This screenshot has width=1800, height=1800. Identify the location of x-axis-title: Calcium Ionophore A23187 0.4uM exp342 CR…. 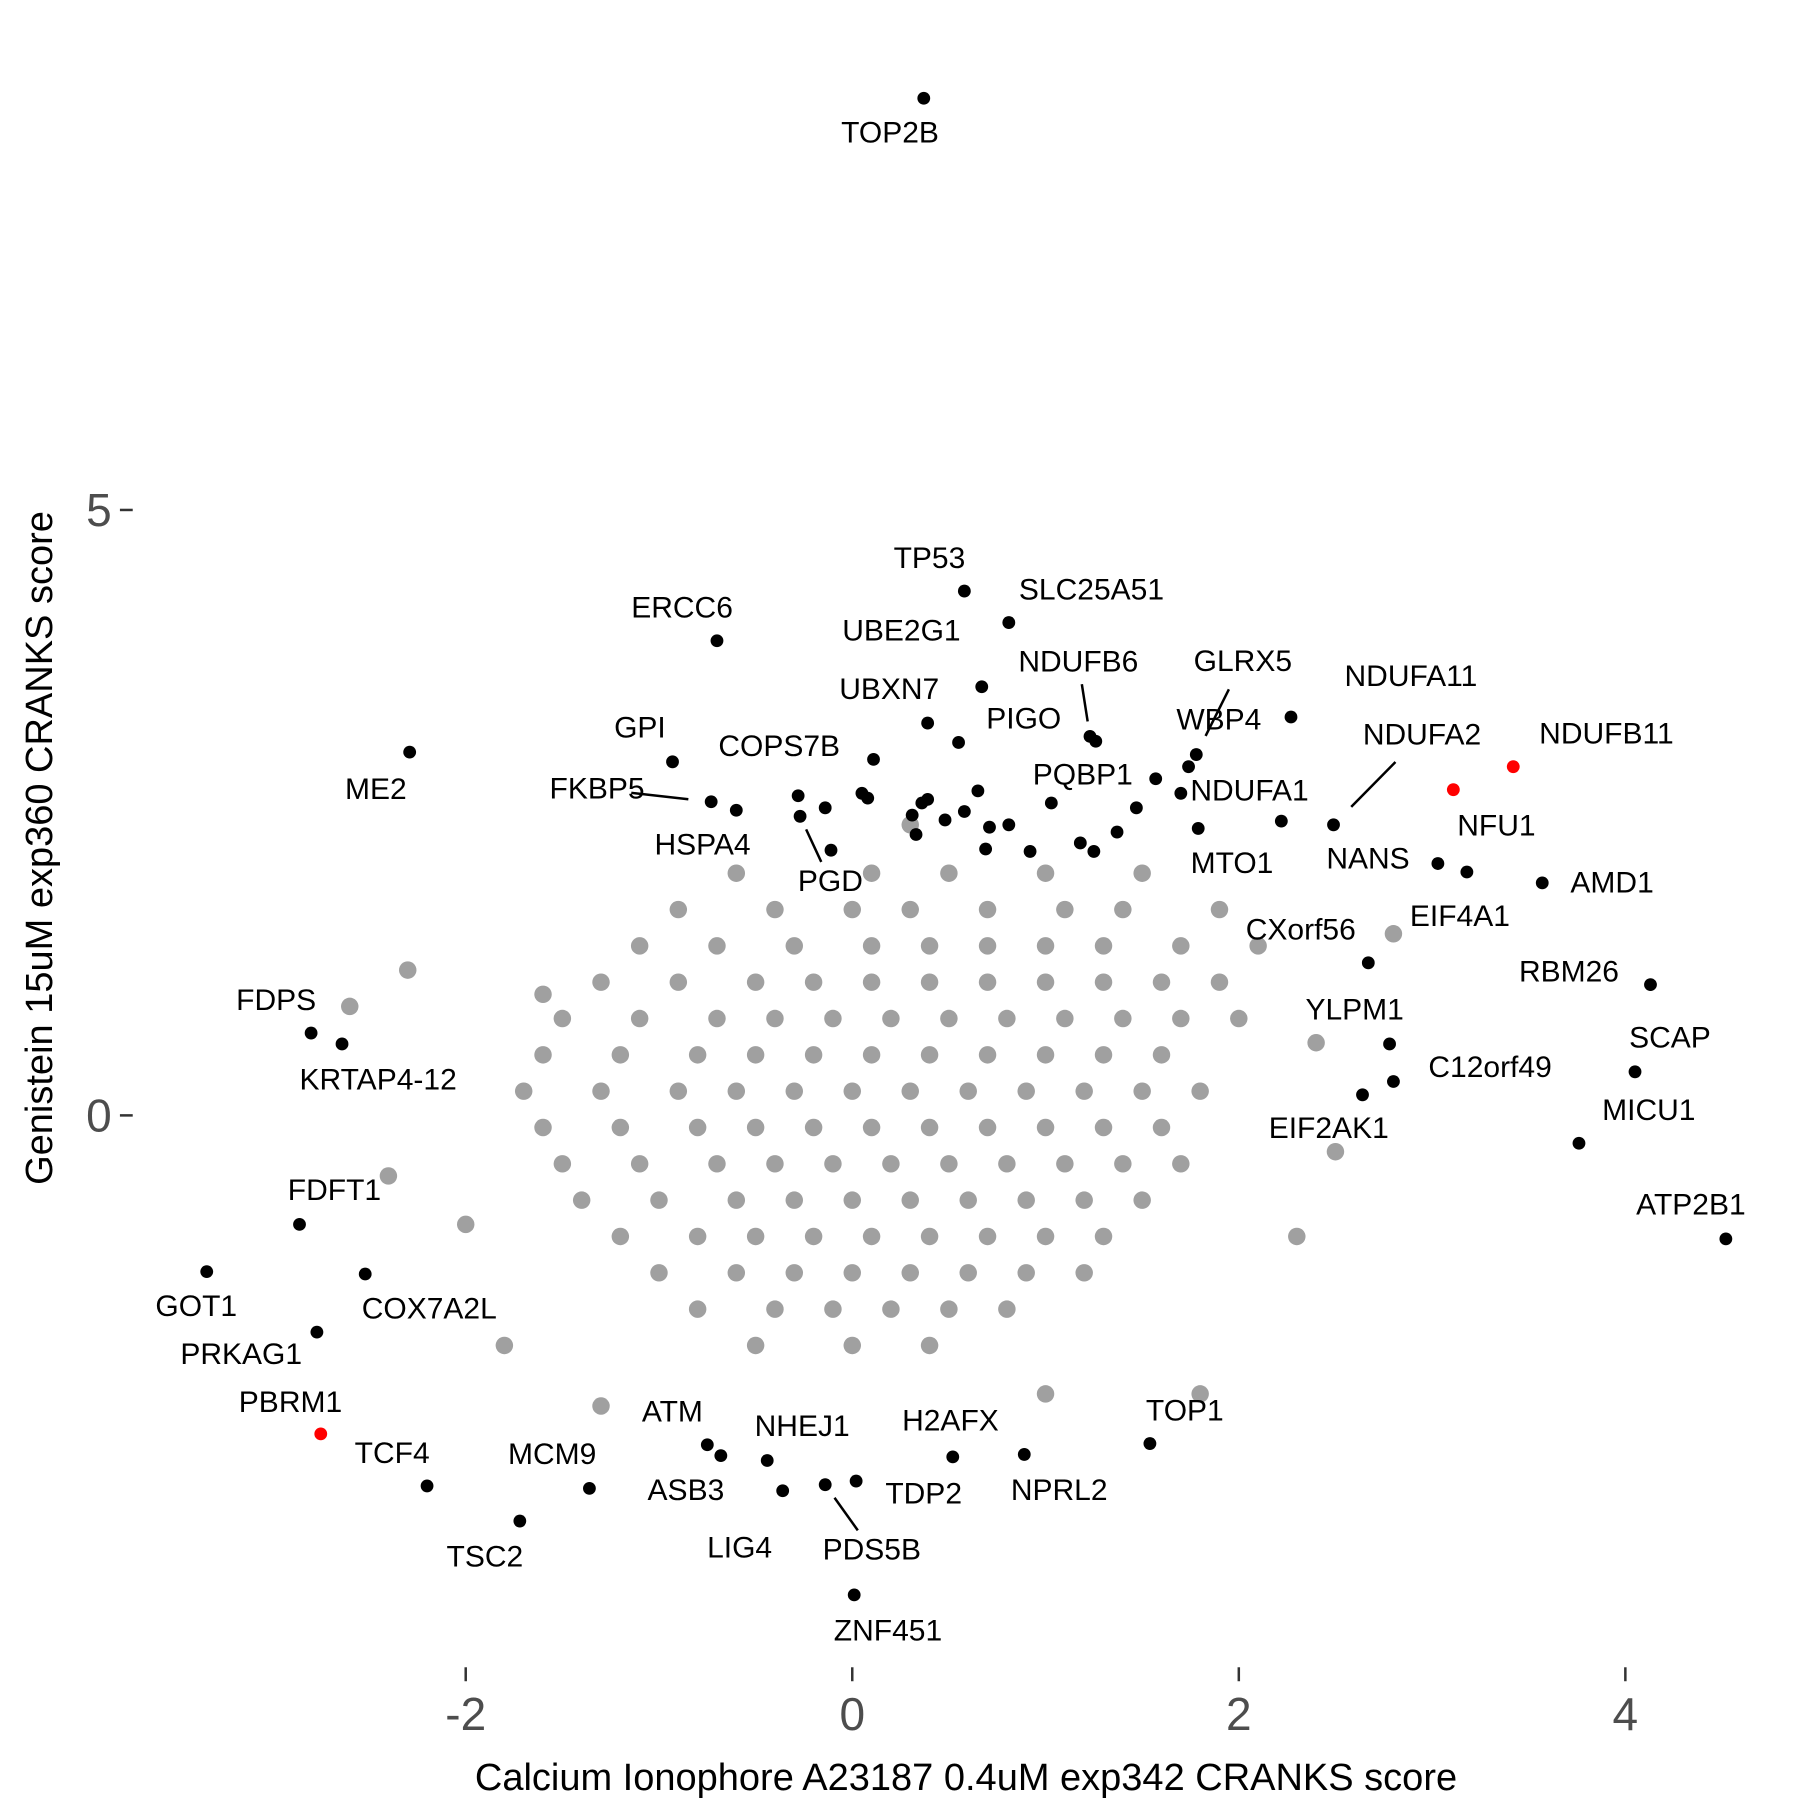
(966, 1778).